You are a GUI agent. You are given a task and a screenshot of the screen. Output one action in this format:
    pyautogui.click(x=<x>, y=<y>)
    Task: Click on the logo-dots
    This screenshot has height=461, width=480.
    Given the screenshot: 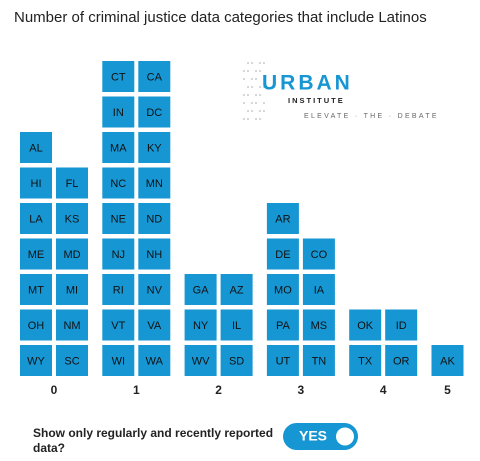 What is the action you would take?
    pyautogui.click(x=254, y=91)
    